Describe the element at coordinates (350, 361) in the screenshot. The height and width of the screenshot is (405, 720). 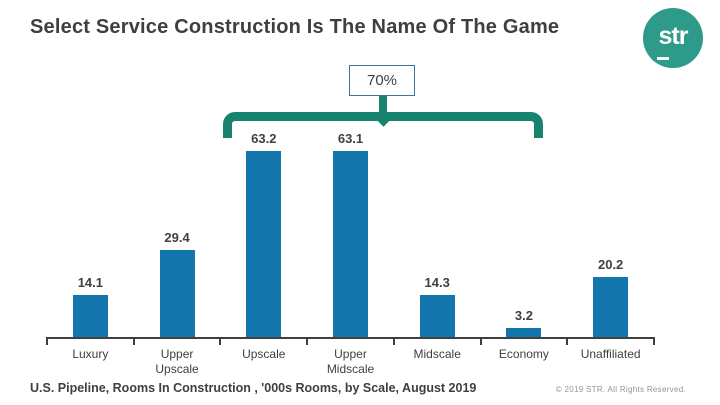
I see `category-label: Upper Midscale` at that location.